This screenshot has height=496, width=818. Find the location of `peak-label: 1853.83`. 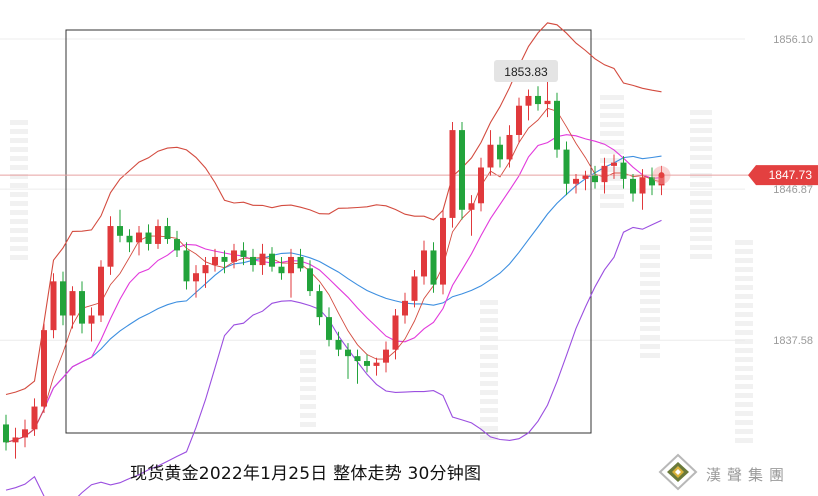

peak-label: 1853.83 is located at coordinates (526, 72).